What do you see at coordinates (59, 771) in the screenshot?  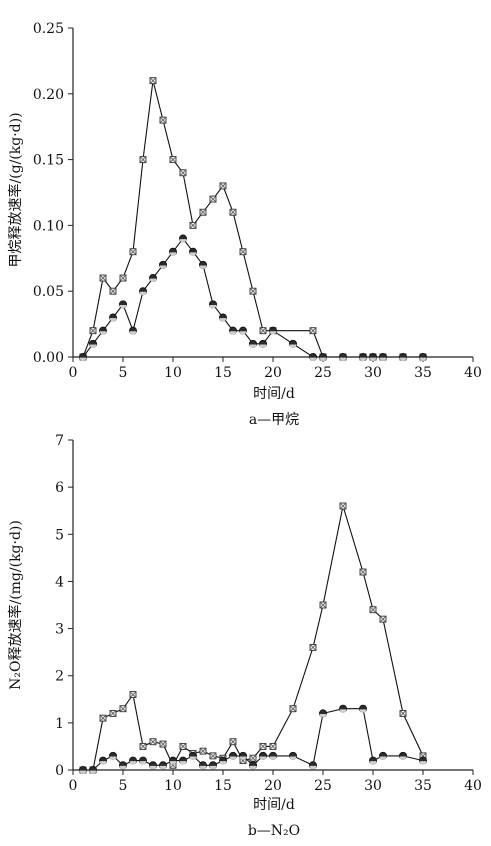 I see `y-tick-label: 0` at bounding box center [59, 771].